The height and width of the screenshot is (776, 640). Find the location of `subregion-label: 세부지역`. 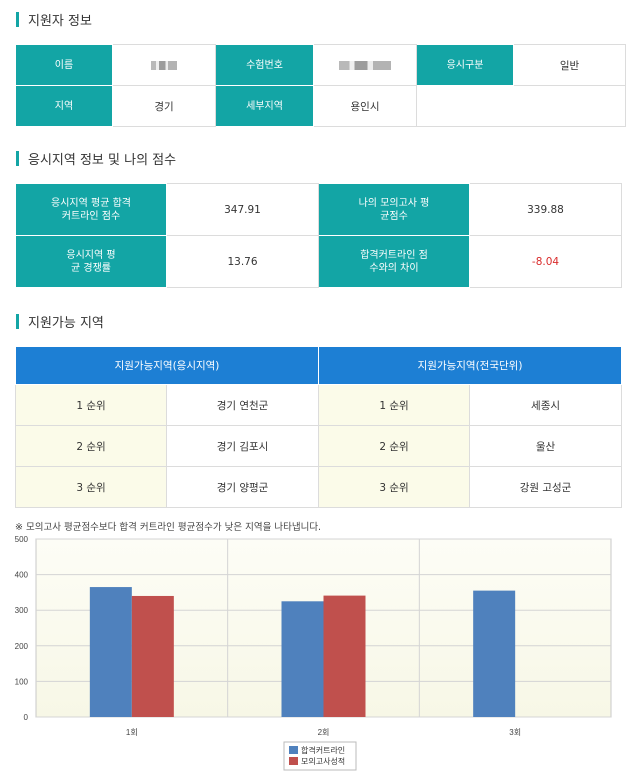

subregion-label: 세부지역 is located at coordinates (264, 106).